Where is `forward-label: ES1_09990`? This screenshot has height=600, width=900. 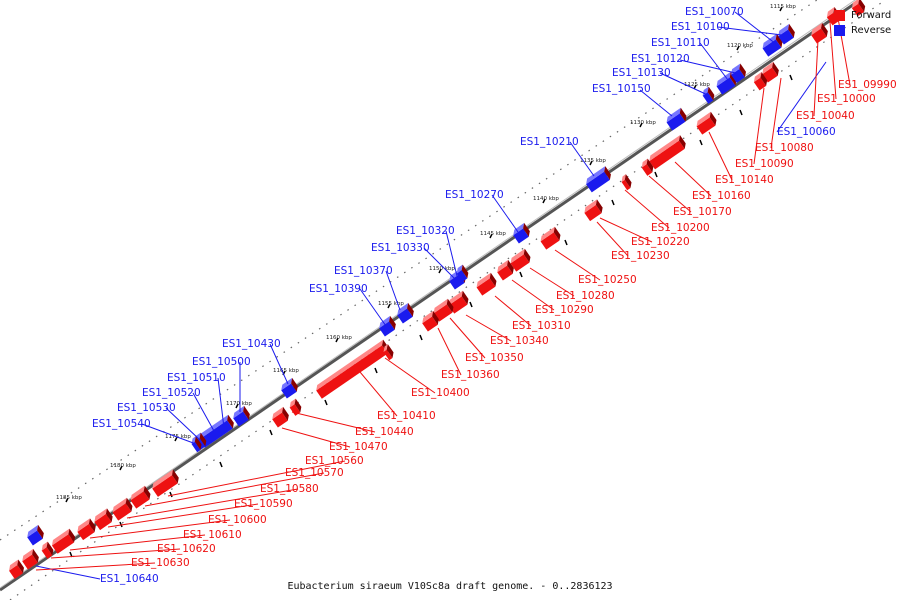
forward-label: ES1_09990 is located at coordinates (867, 85).